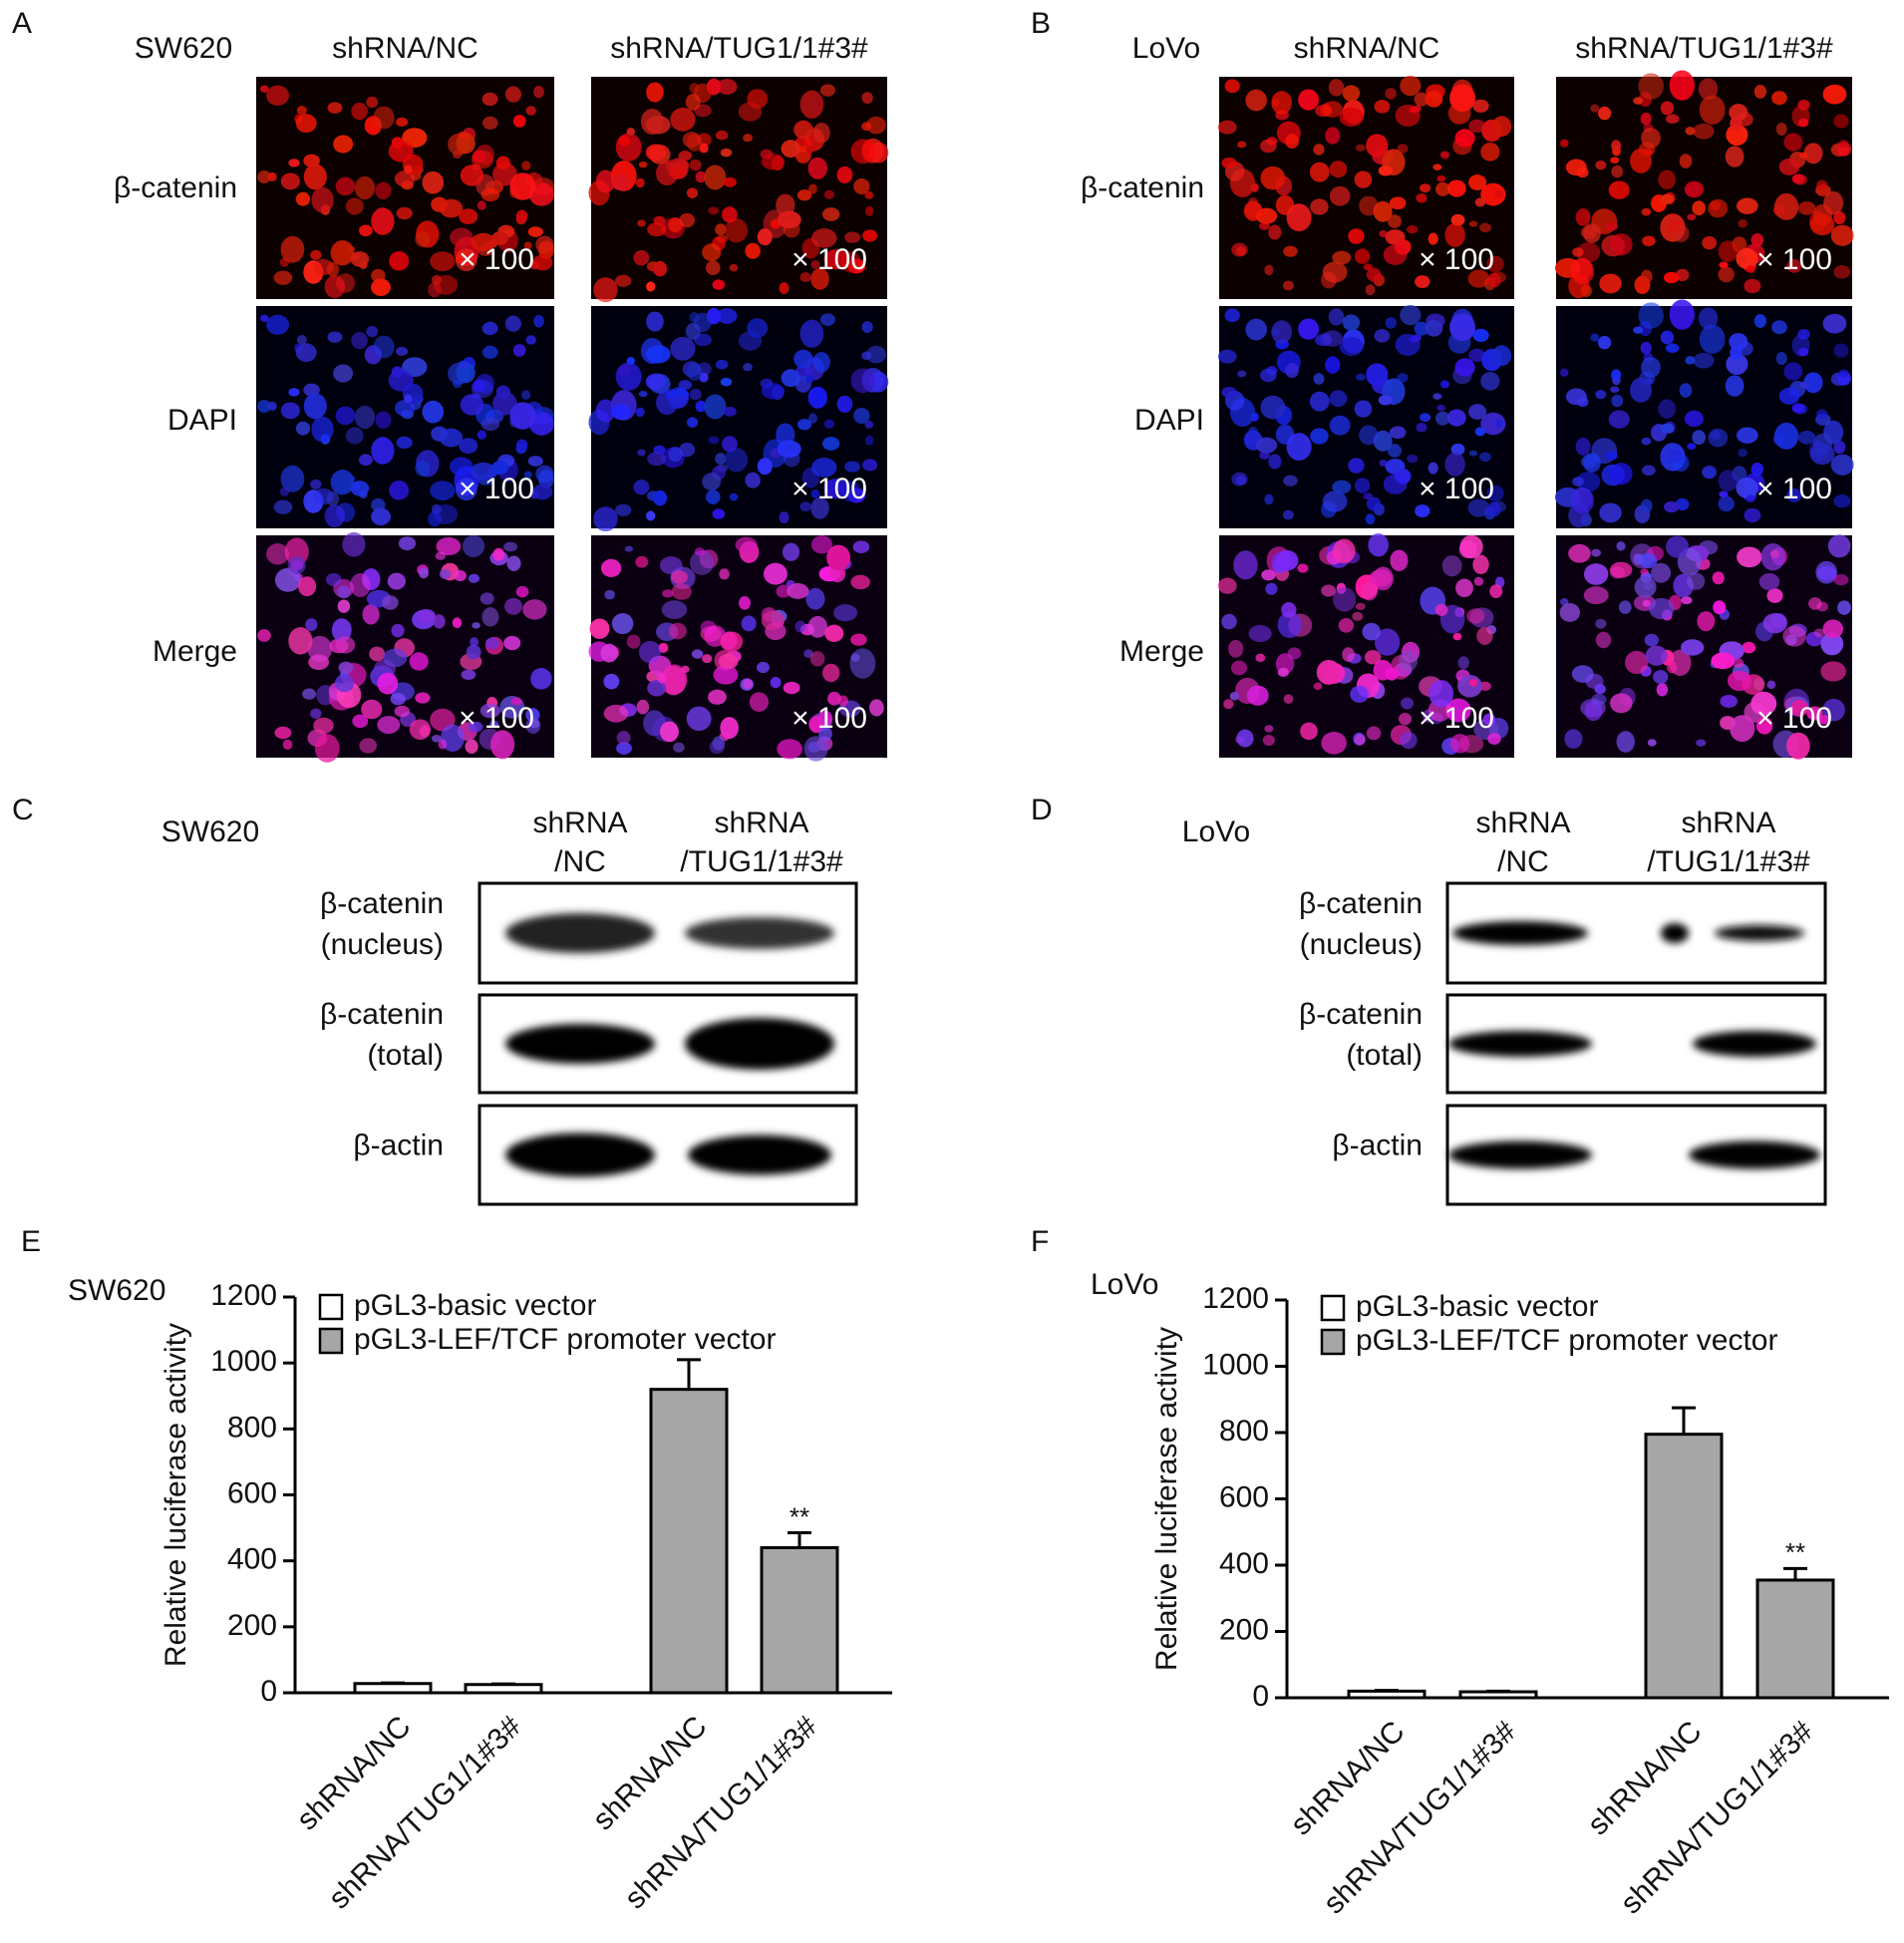  I want to click on micrograph, so click(1365, 187).